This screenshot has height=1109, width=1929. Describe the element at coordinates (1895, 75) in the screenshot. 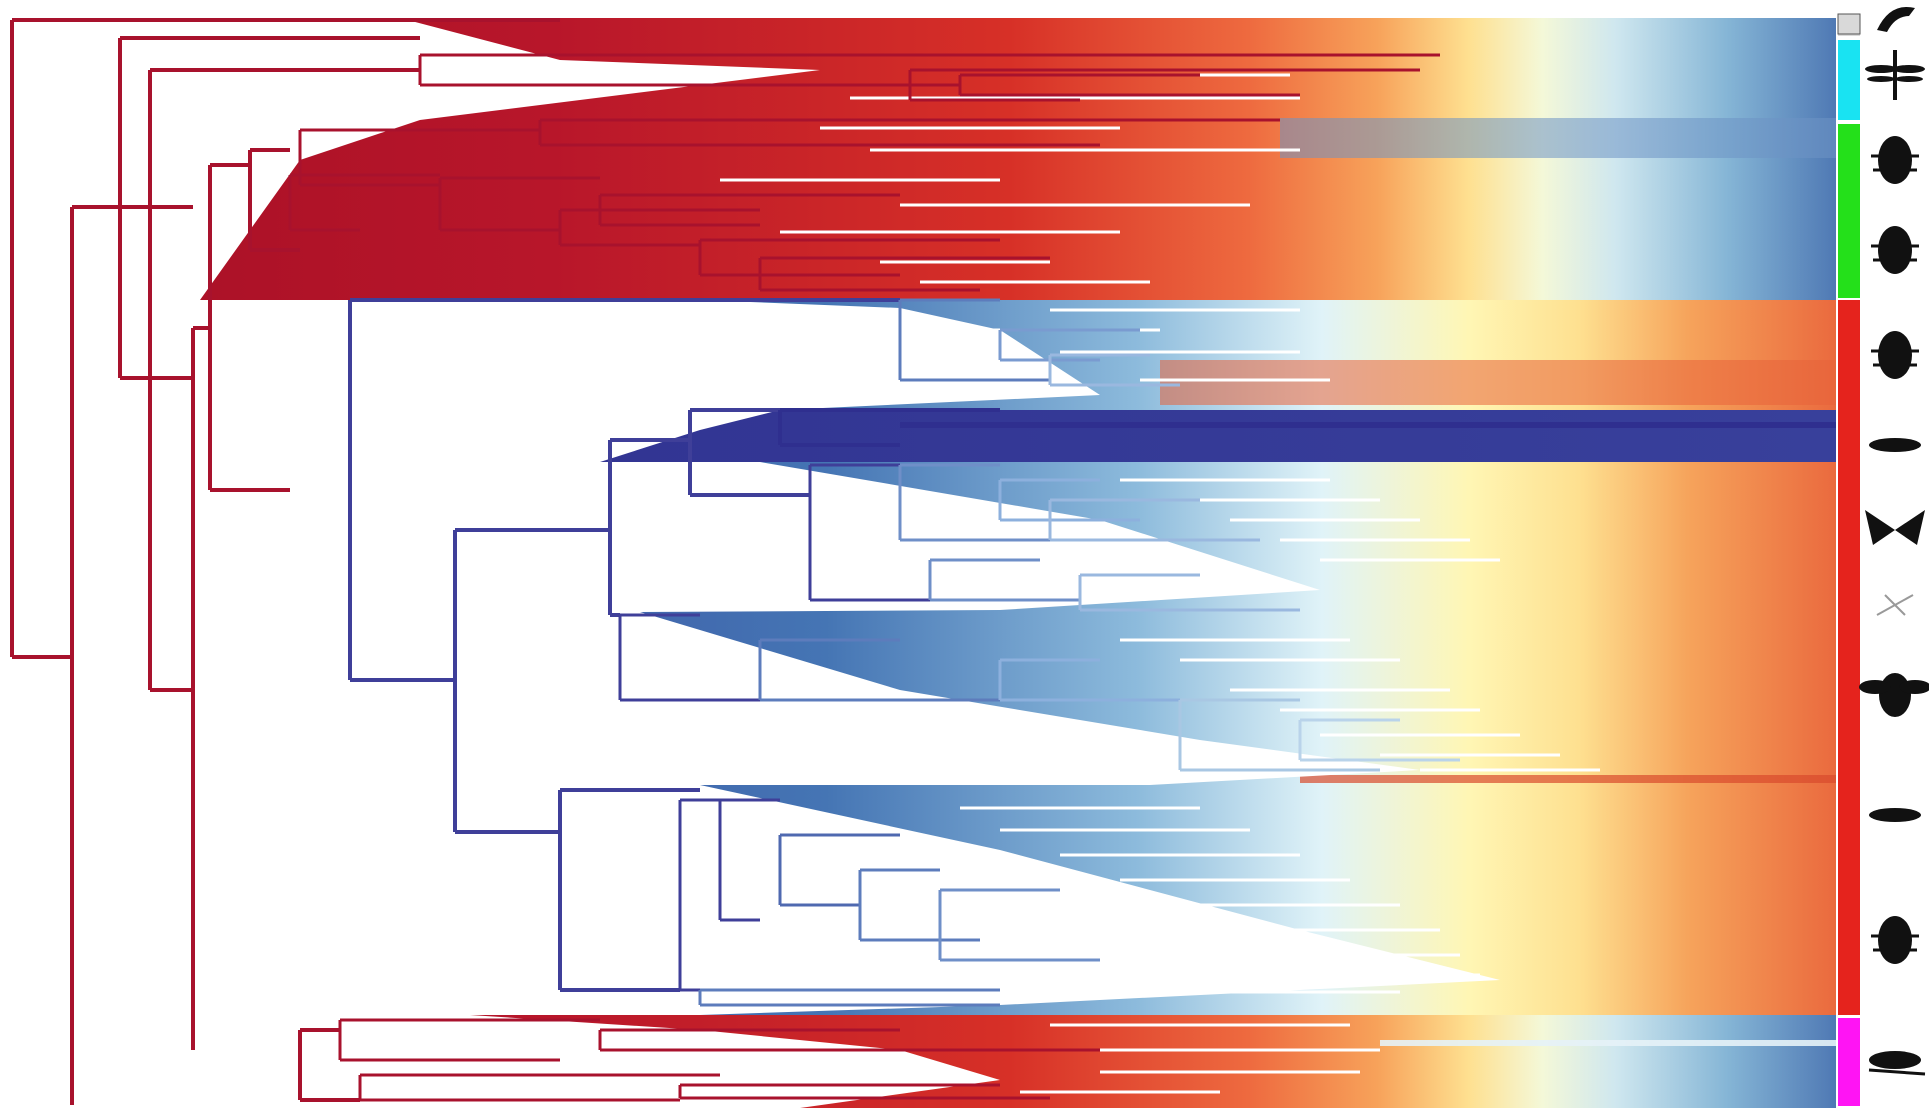

I see `dragonfly-icon` at that location.